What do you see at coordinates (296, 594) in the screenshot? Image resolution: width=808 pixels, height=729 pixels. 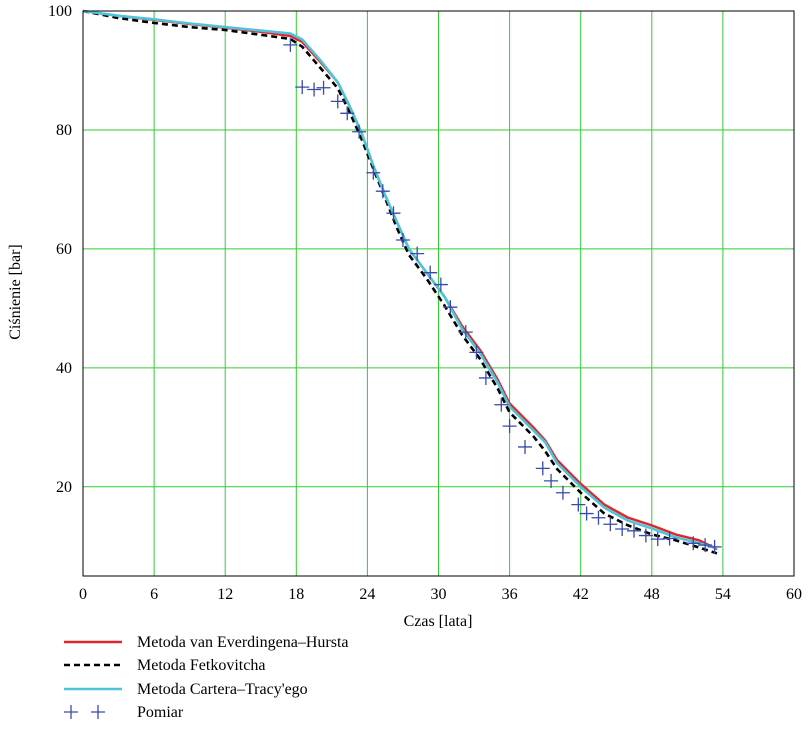 I see `x-tick-label: 18` at bounding box center [296, 594].